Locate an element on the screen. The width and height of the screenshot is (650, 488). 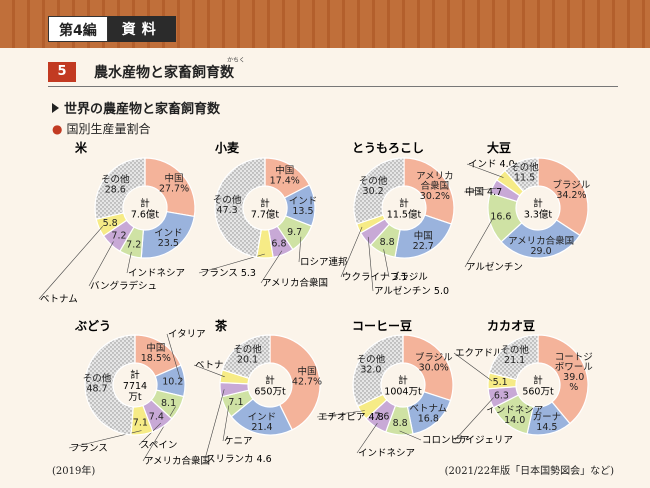
slice-label: 7.6 is located at coordinates (381, 417).